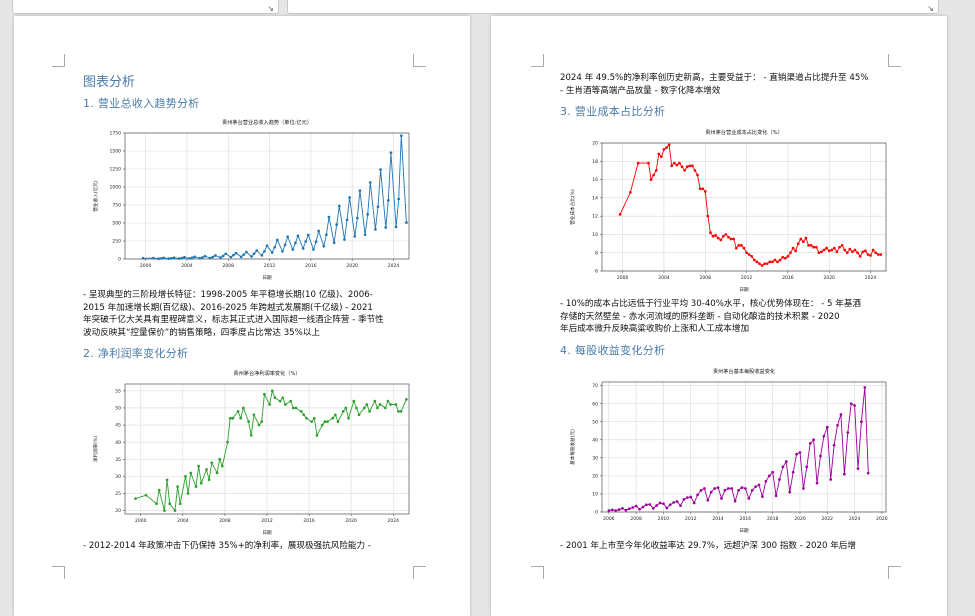  Describe the element at coordinates (828, 519) in the screenshot. I see `x-tick-label: 2022` at that location.